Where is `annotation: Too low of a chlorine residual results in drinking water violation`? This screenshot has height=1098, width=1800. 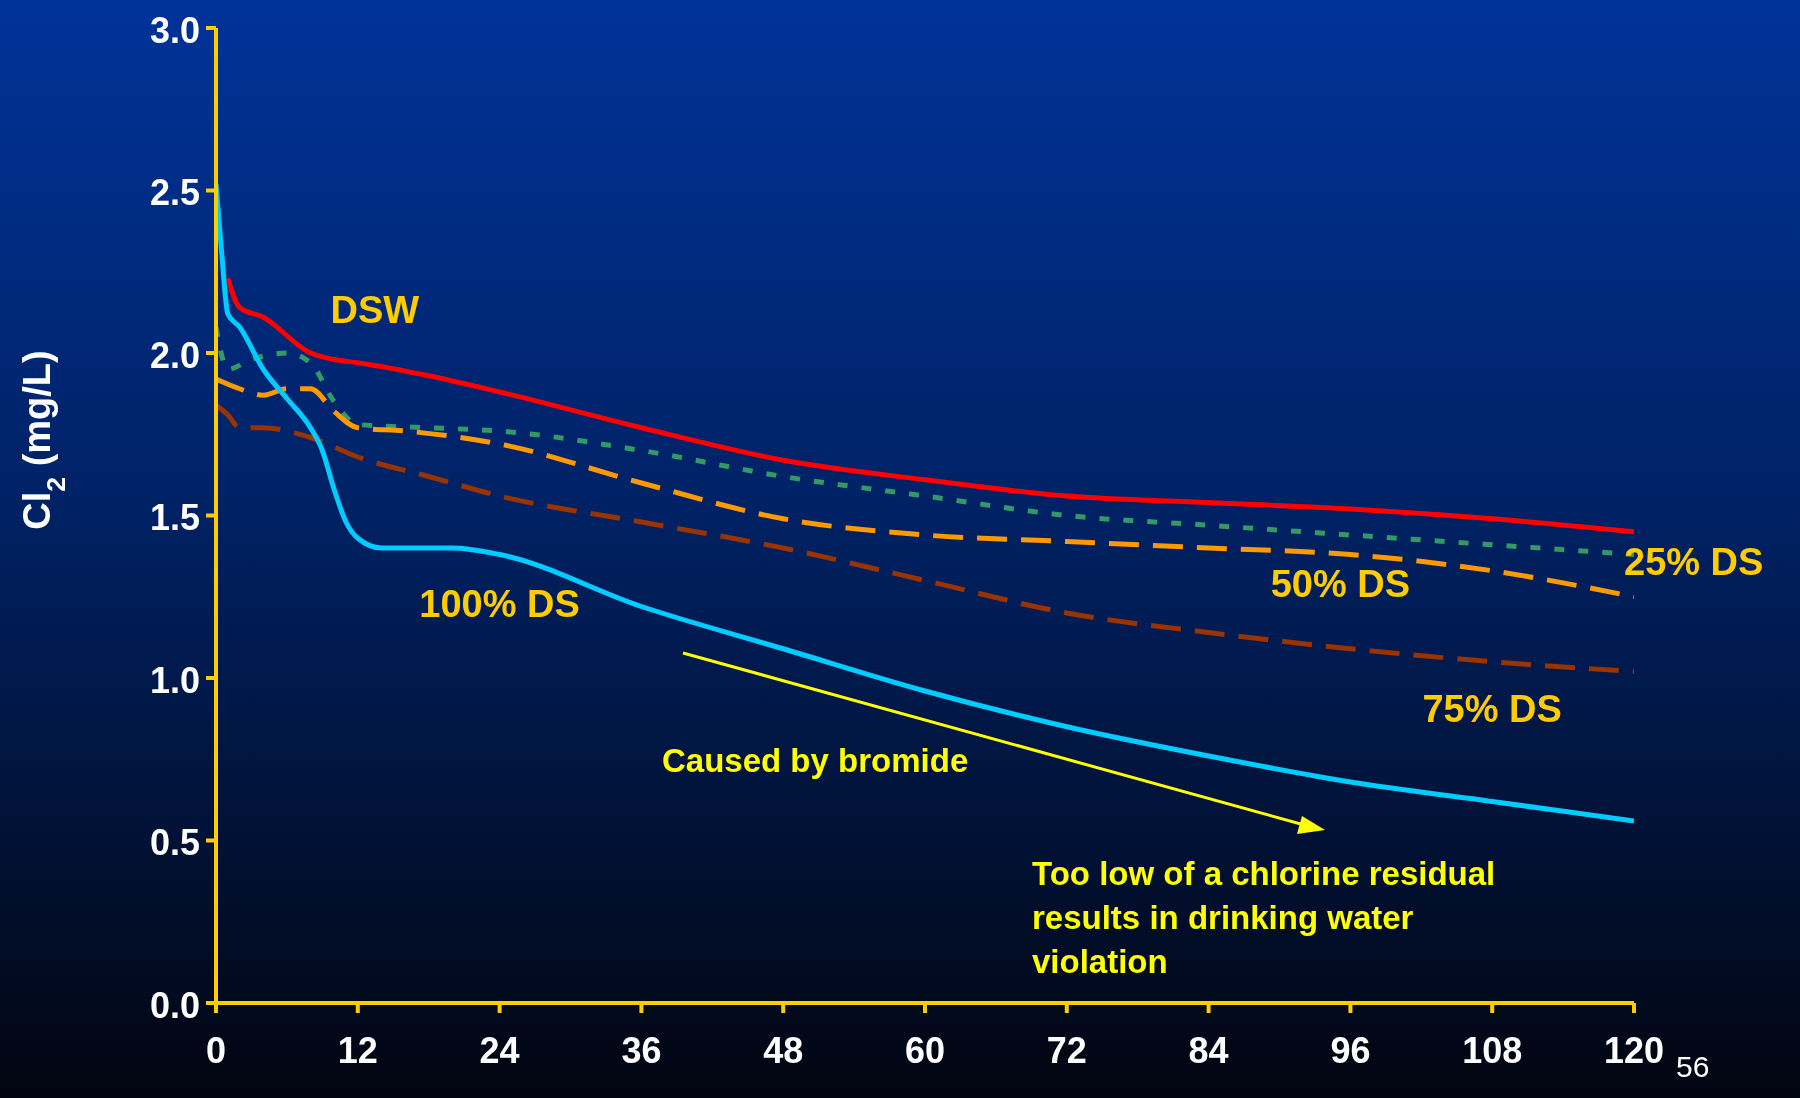
annotation: Too low of a chlorine residual results in drinking water violation is located at coordinates (1264, 918).